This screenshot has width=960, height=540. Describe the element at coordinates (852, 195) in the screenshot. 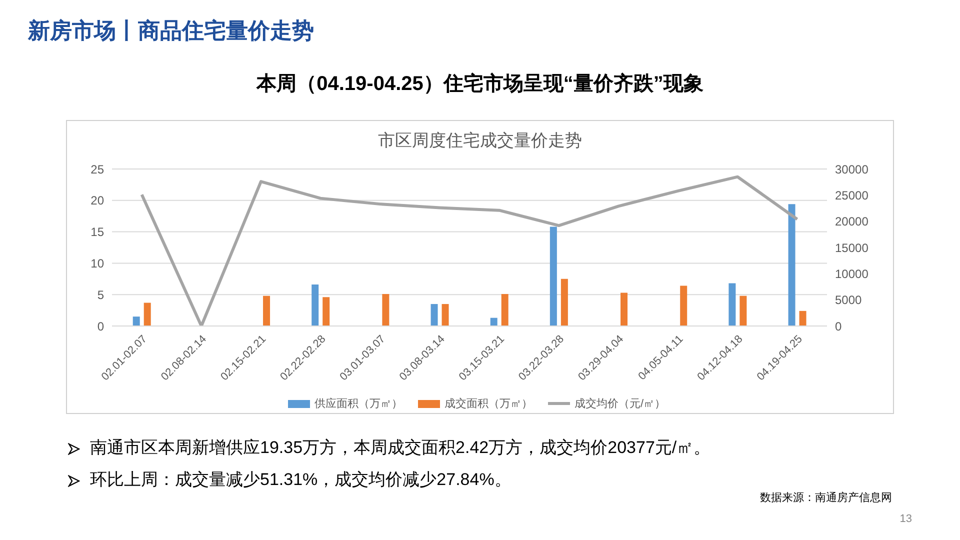

I see `y2-tick-label: 25000` at that location.